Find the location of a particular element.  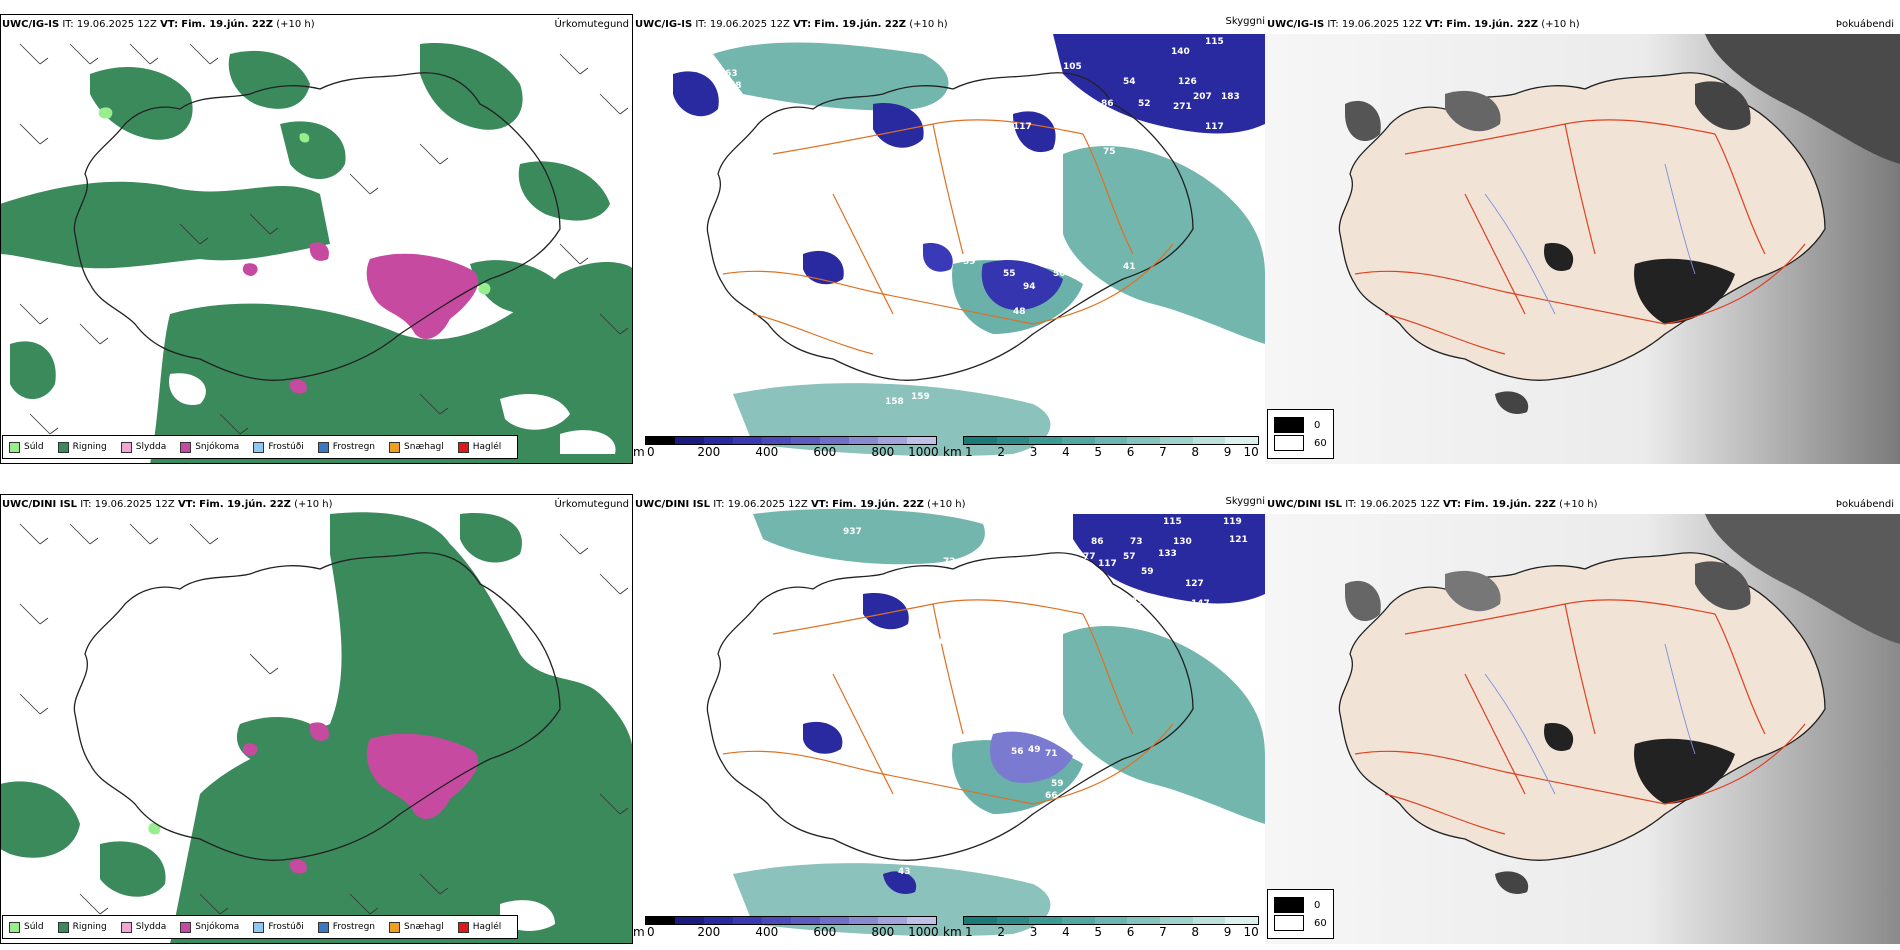

svg-text: 119 is located at coordinates (1232, 522).